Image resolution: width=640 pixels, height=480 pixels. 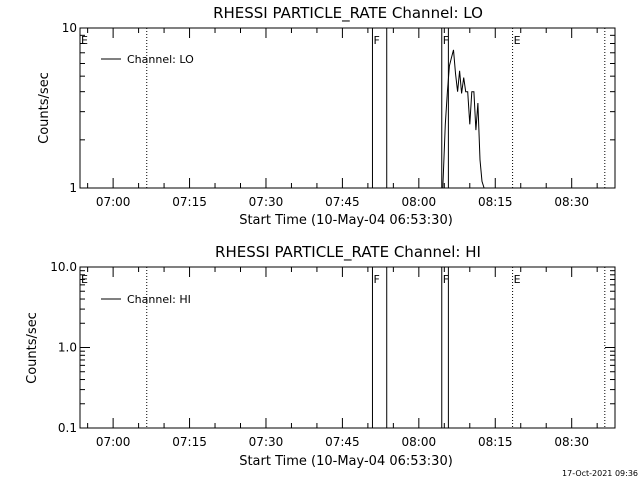 What do you see at coordinates (348, 252) in the screenshot?
I see `panel-hi-title: RHESSI PARTICLE_RATE Channel: HI` at bounding box center [348, 252].